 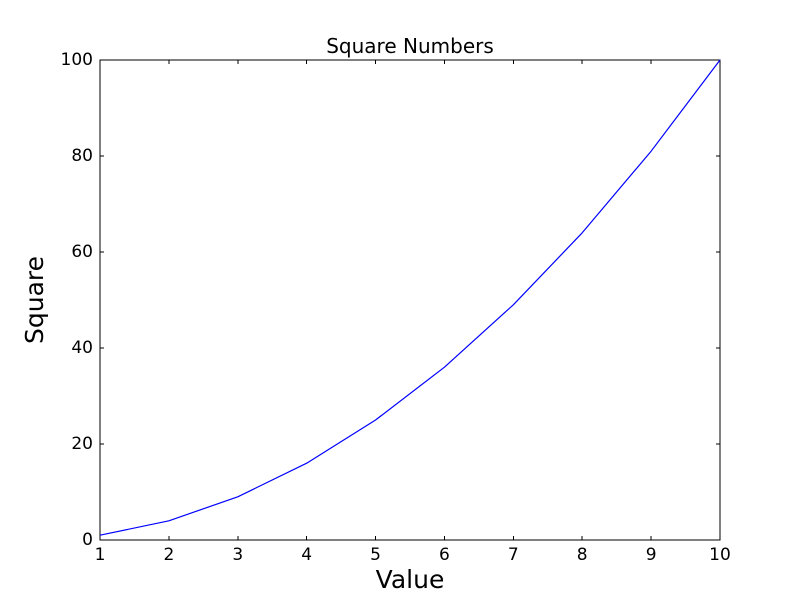 I want to click on x-tick-label: 1, so click(x=100, y=555).